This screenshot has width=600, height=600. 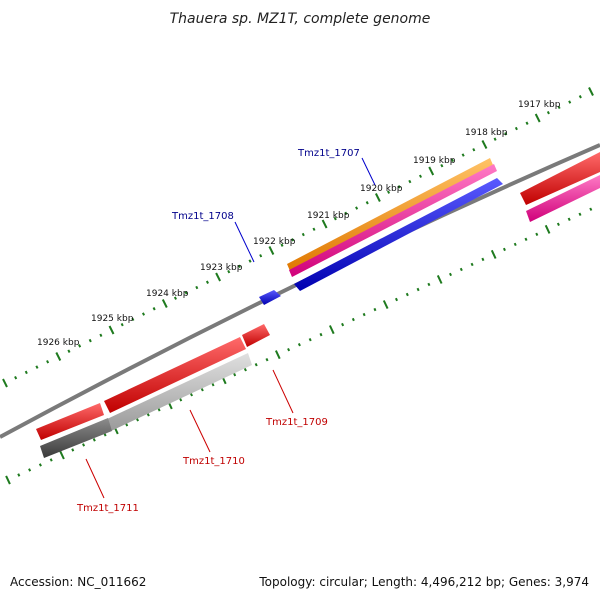 I want to click on gene-red-right-upper, so click(x=560, y=178).